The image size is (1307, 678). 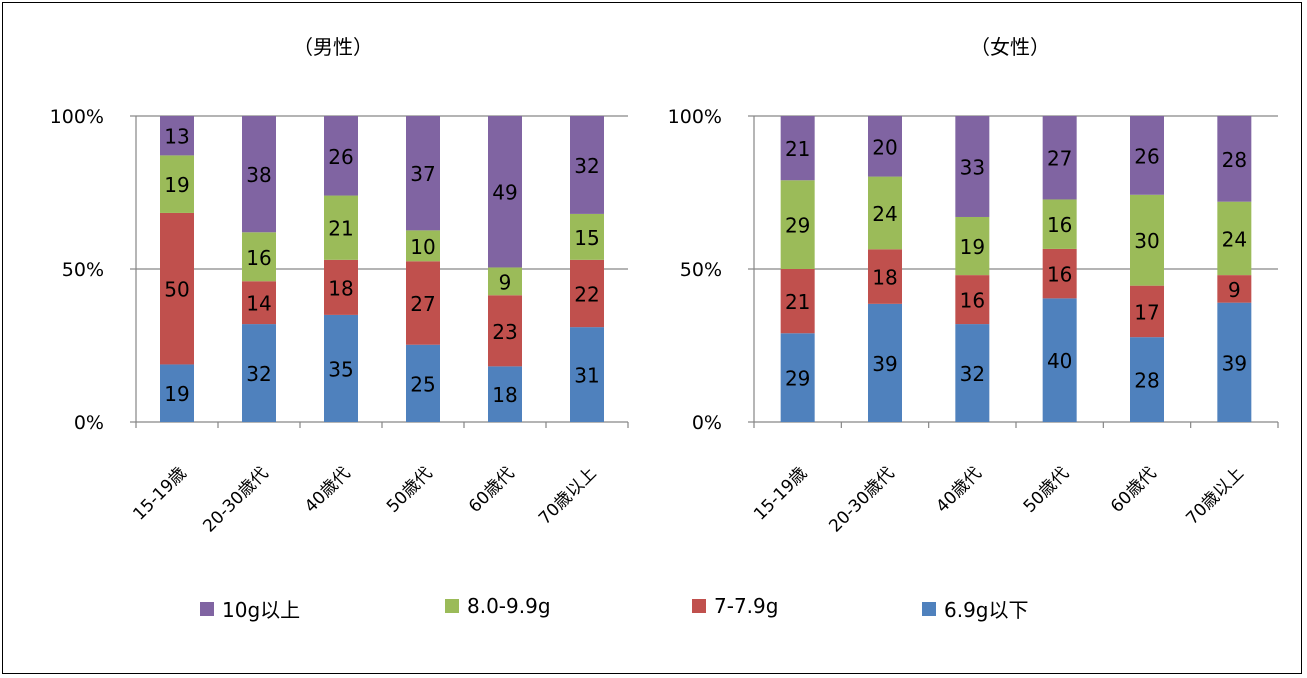 I want to click on data-label: 39, so click(x=1234, y=363).